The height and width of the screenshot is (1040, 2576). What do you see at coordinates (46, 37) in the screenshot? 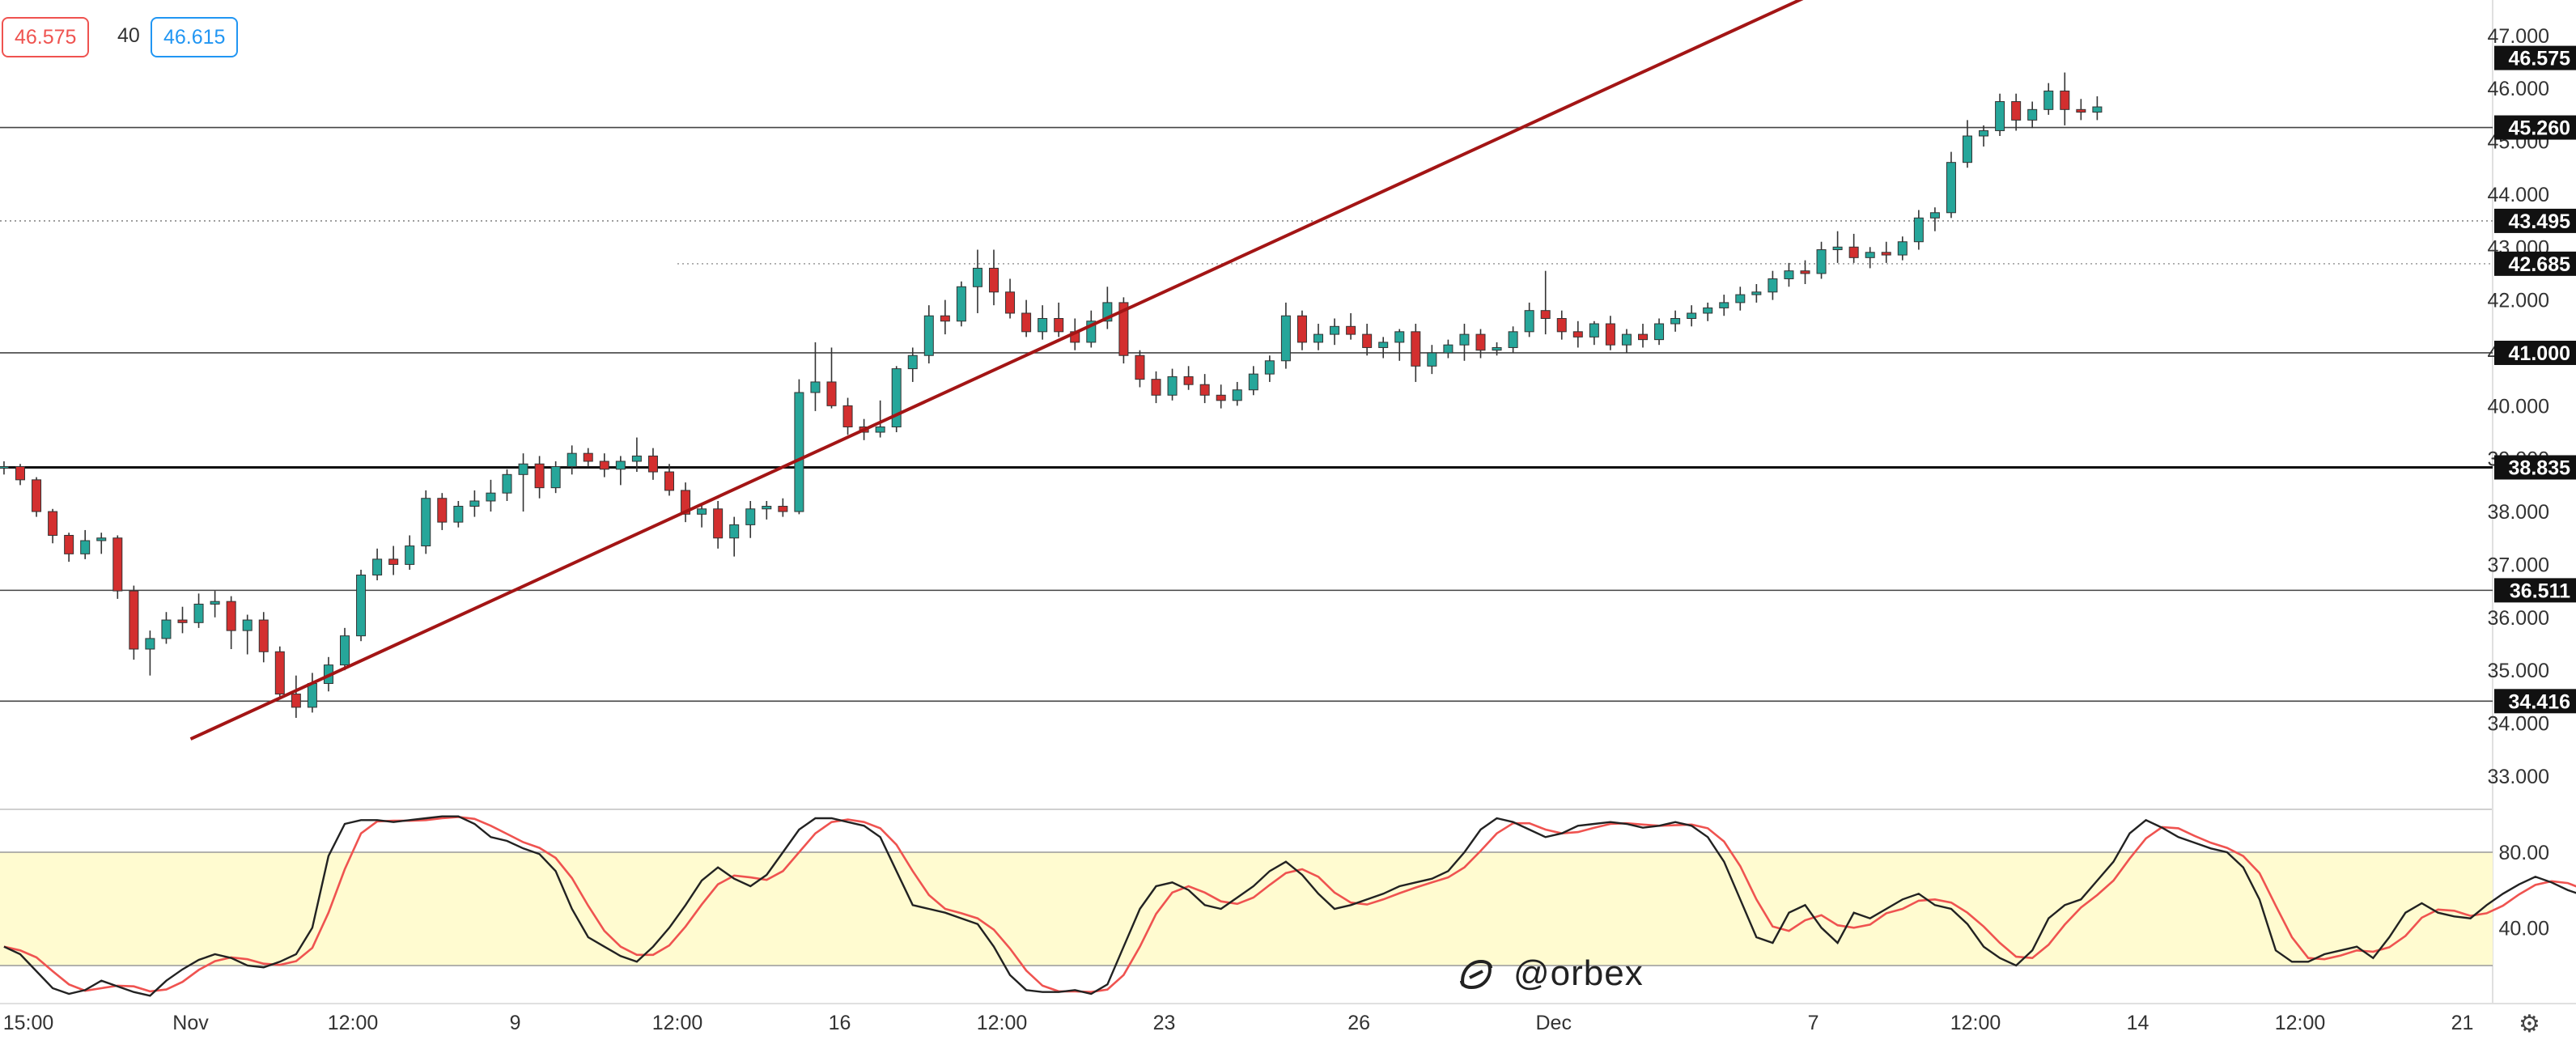
I see `bid-price-tag: 46.575` at bounding box center [46, 37].